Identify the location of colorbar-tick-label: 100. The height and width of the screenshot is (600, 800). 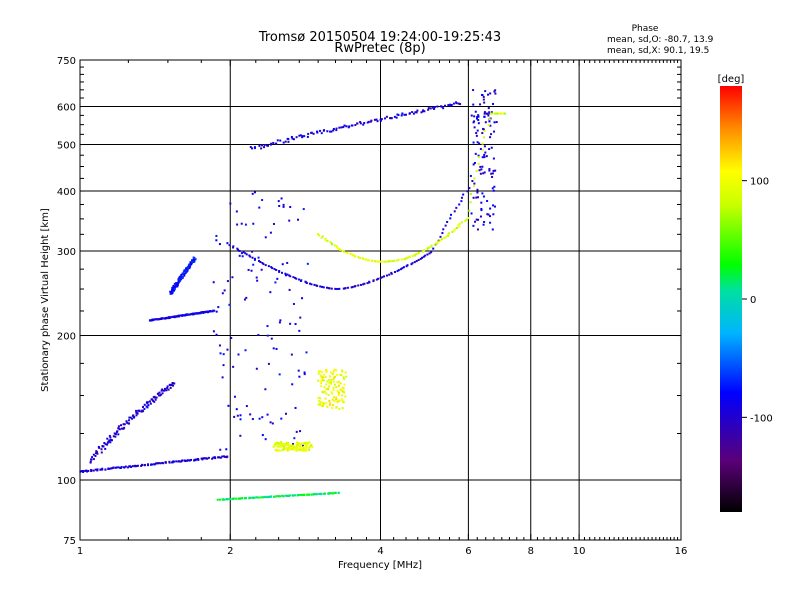
(759, 182).